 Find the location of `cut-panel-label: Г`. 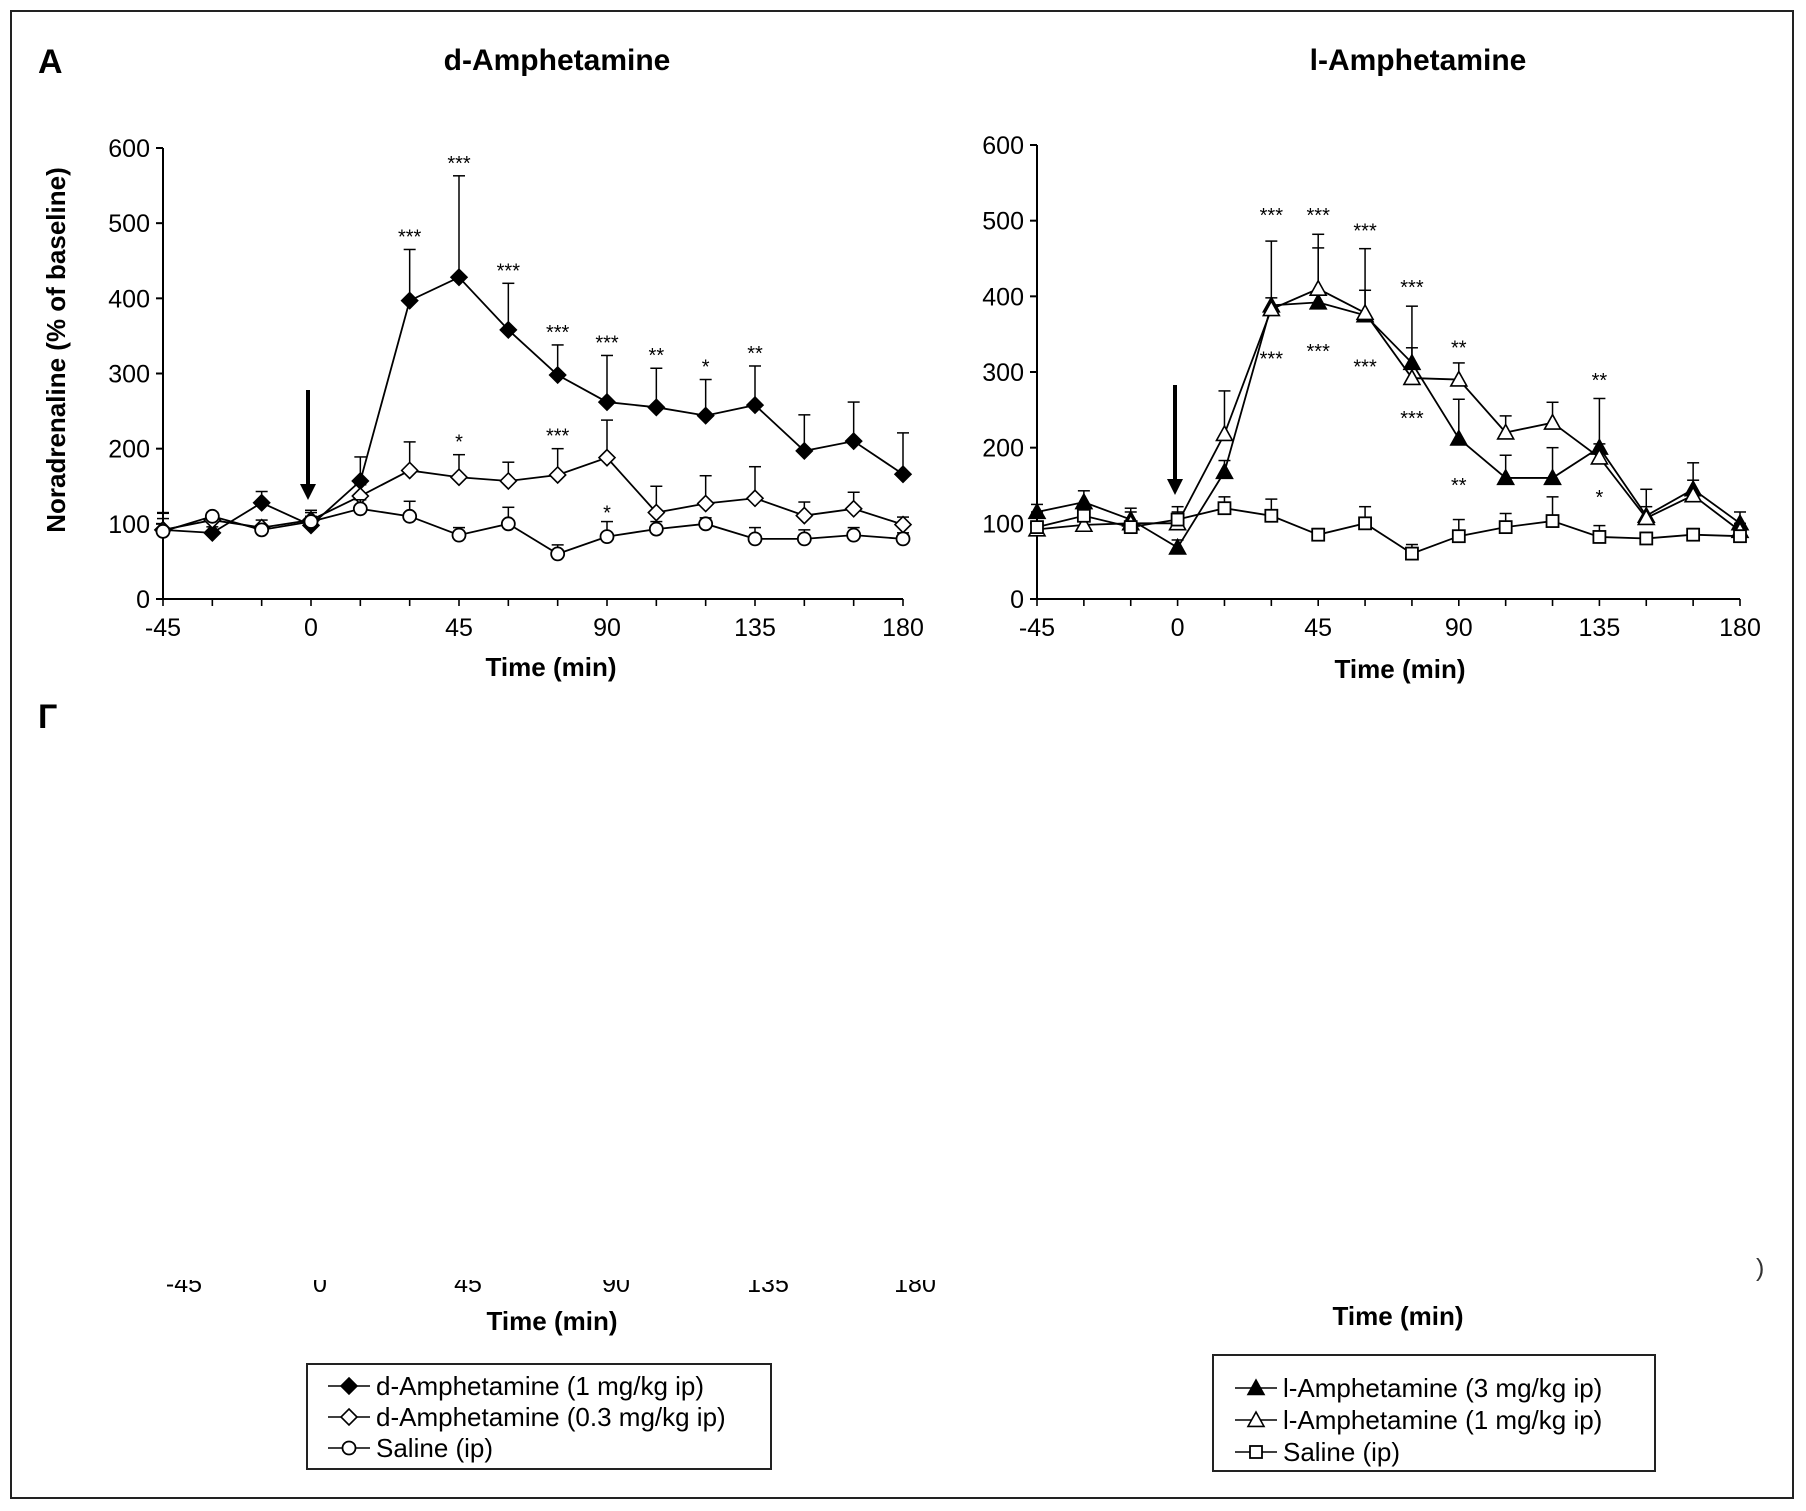

cut-panel-label: Г is located at coordinates (47, 717).